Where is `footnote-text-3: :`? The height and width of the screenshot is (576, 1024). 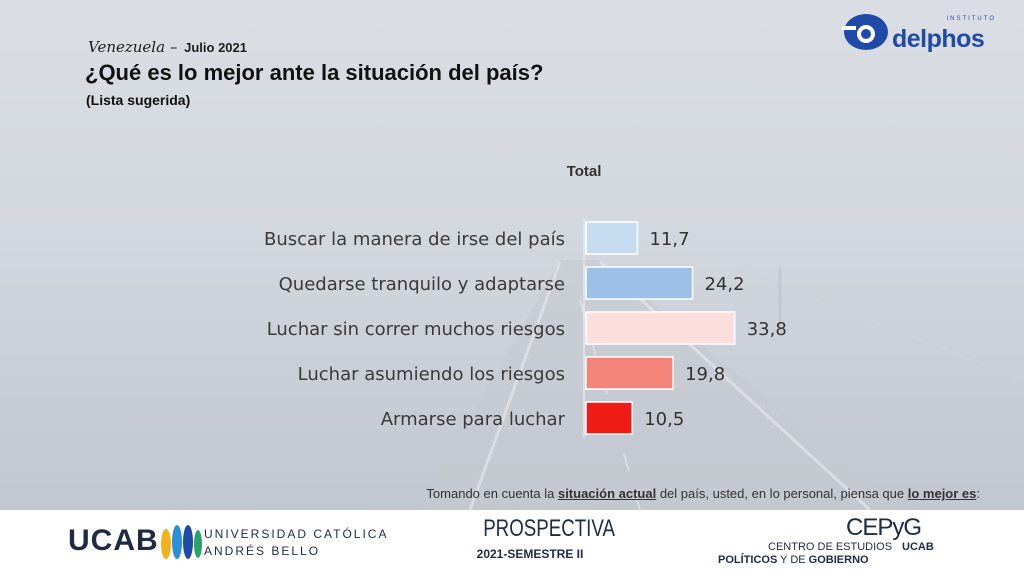 footnote-text-3: : is located at coordinates (978, 493).